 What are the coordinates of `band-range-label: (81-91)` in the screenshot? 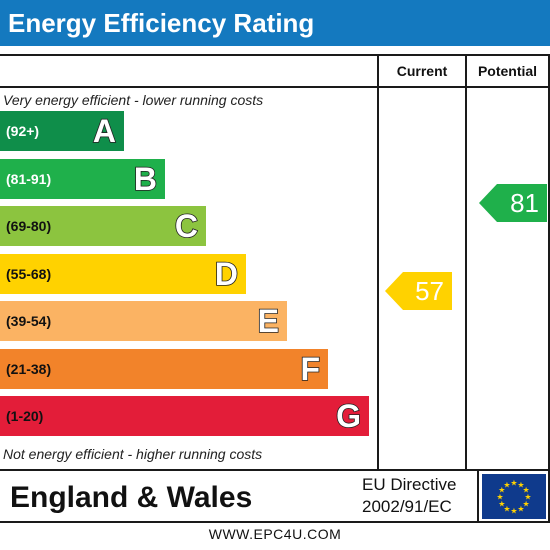 It's located at (29, 178).